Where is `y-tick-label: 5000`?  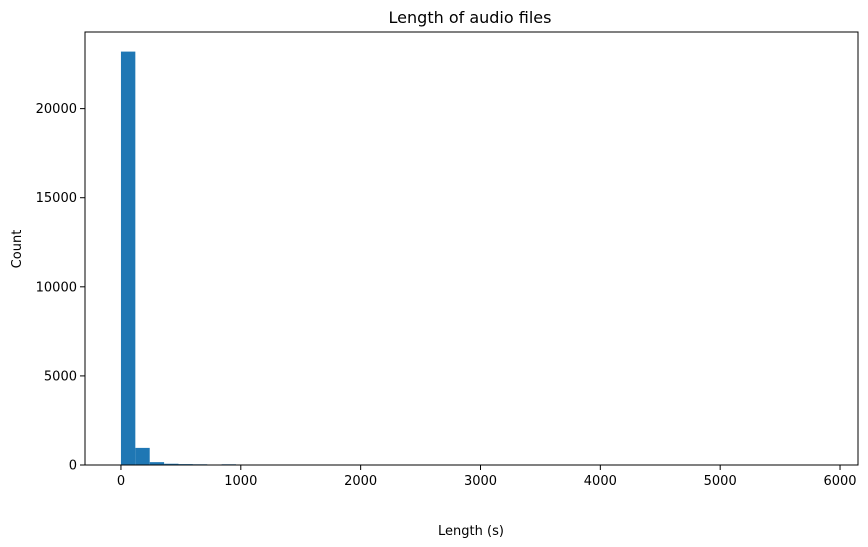
y-tick-label: 5000 is located at coordinates (60, 376).